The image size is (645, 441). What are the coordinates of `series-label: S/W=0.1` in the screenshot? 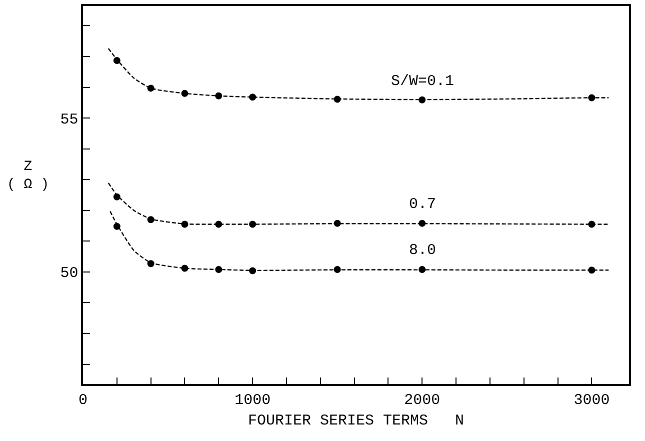 It's located at (422, 81).